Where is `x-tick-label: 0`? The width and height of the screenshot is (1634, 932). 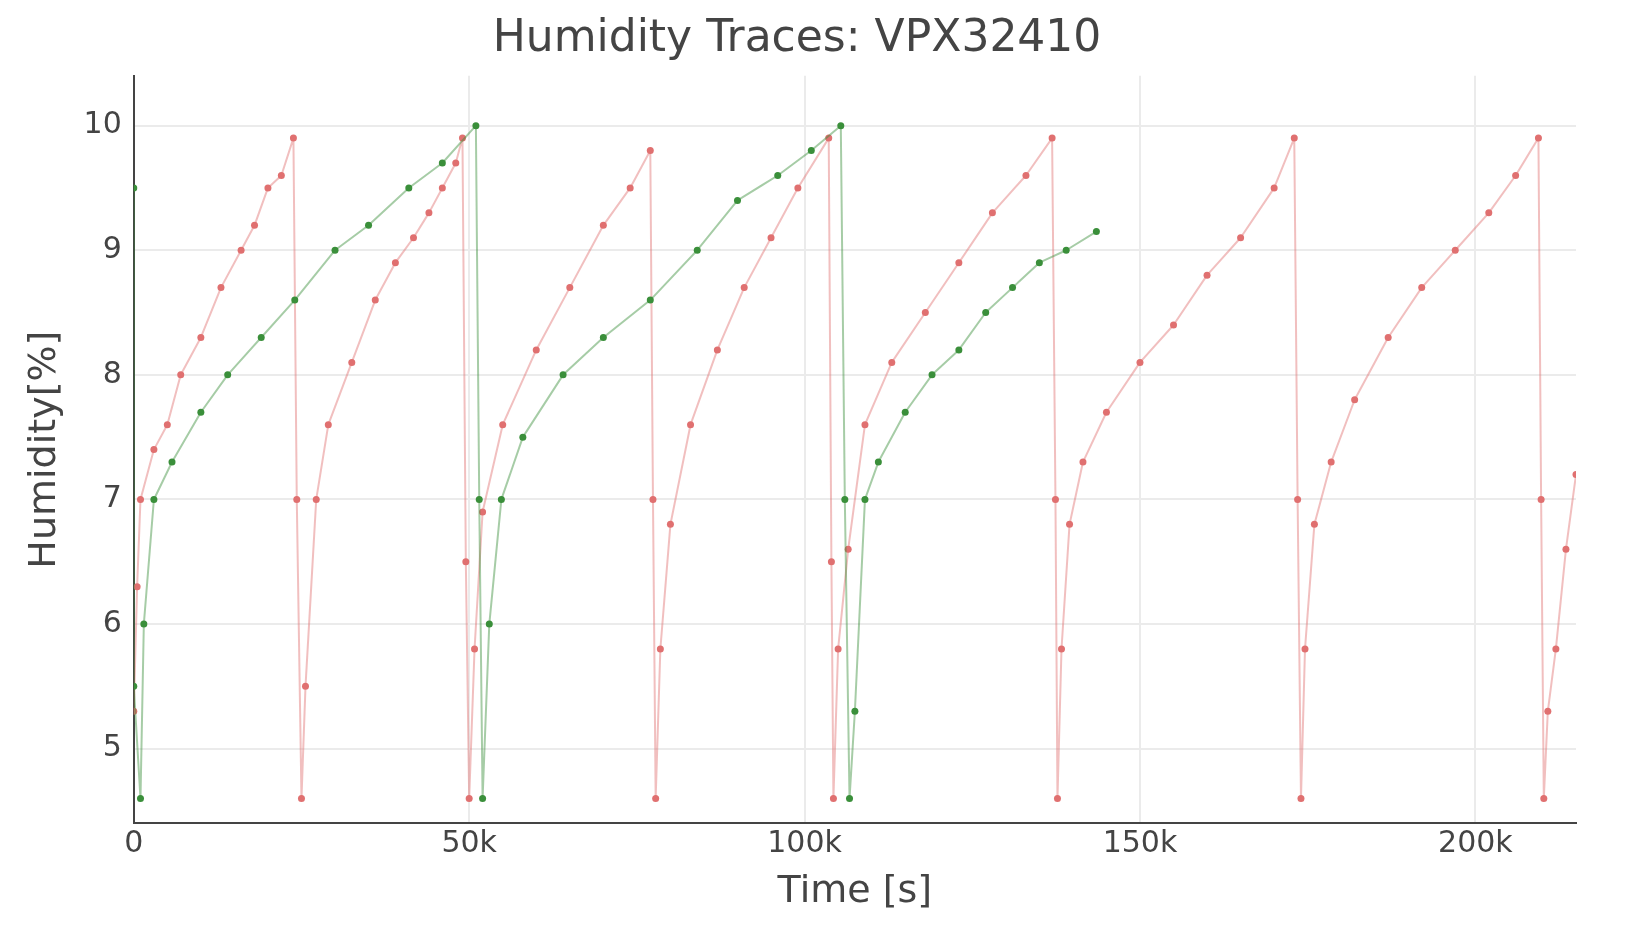 x-tick-label: 0 is located at coordinates (134, 842).